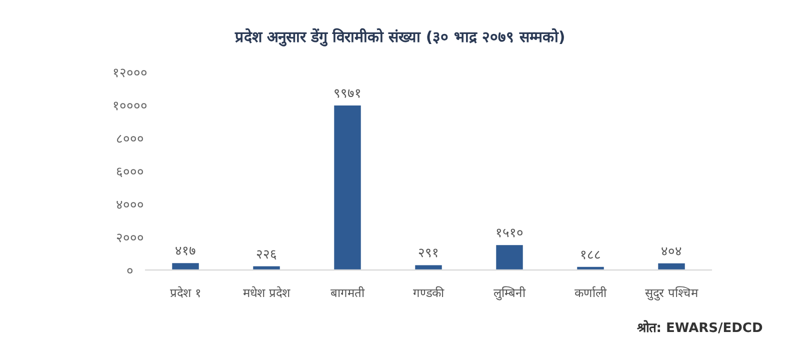 This screenshot has height=344, width=800. Describe the element at coordinates (130, 73) in the screenshot. I see `y-tick-label: १२०००` at that location.